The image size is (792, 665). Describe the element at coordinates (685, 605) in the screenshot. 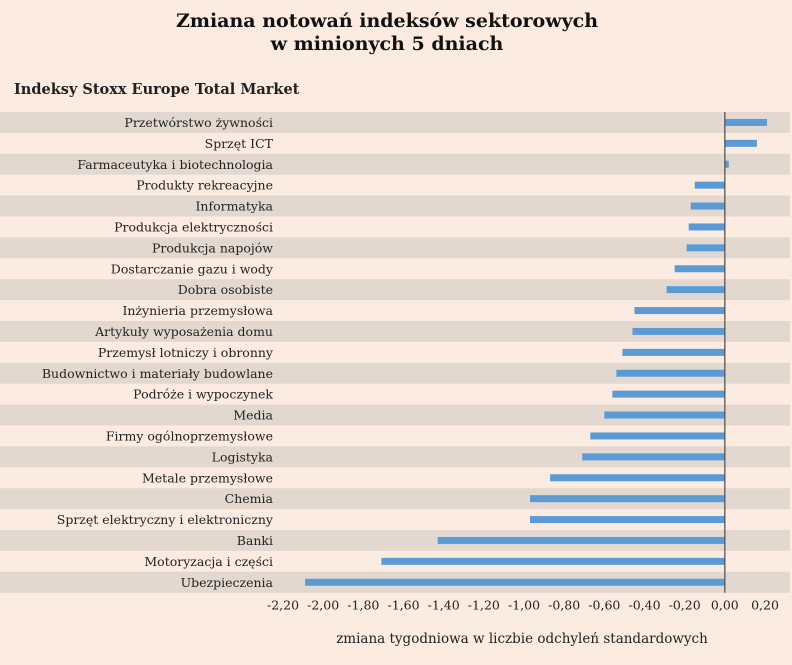

I see `x-tick-label: -0,20` at that location.